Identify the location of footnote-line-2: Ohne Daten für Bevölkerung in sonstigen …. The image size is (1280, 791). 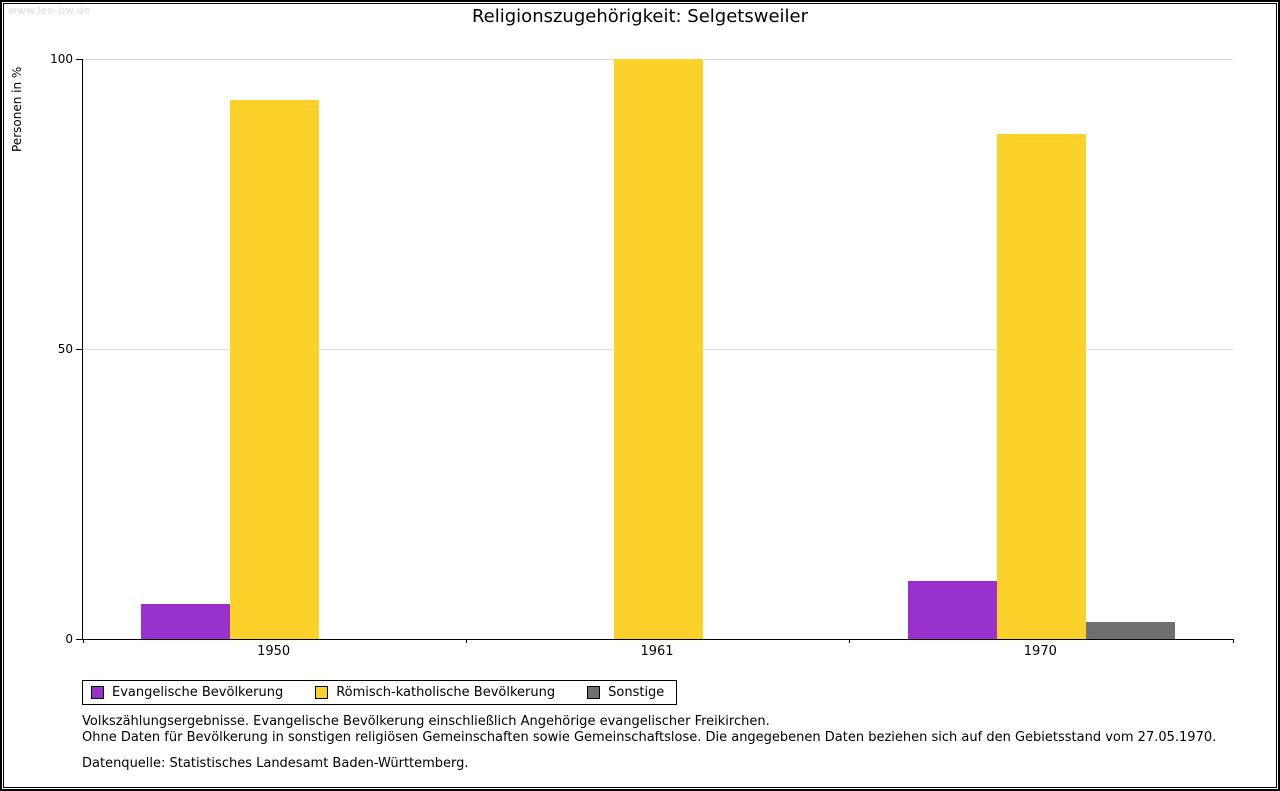
(649, 738).